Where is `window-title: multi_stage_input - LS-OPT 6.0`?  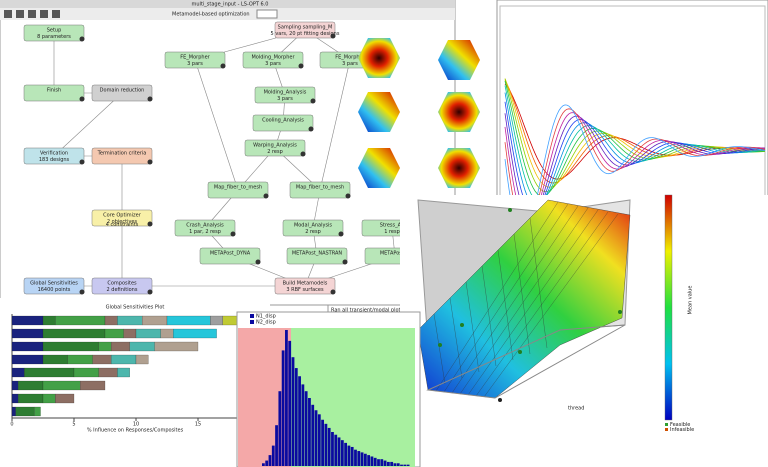
window-title: multi_stage_input - LS-OPT 6.0 is located at coordinates (230, 5).